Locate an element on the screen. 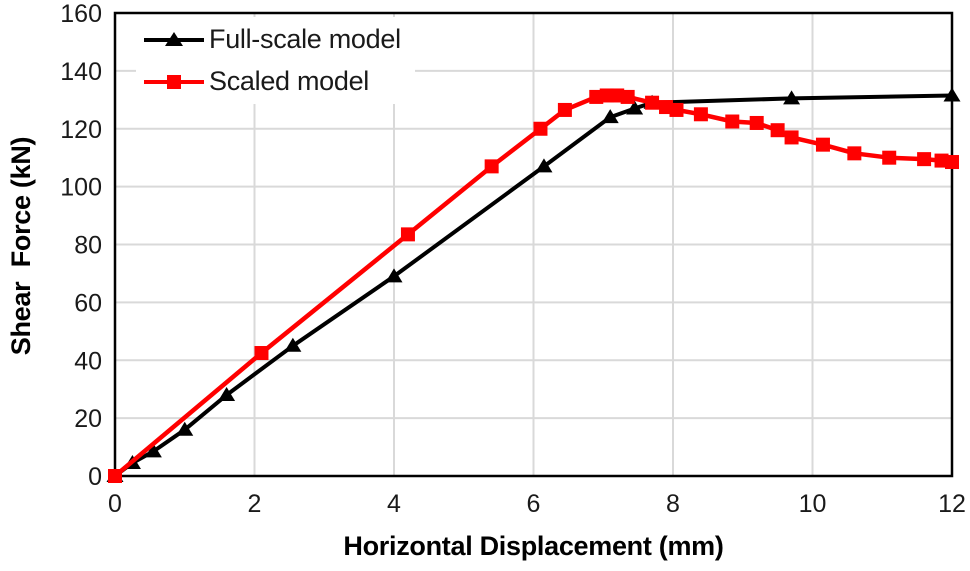 Image resolution: width=970 pixels, height=571 pixels. x-tick-label: 2 is located at coordinates (255, 504).